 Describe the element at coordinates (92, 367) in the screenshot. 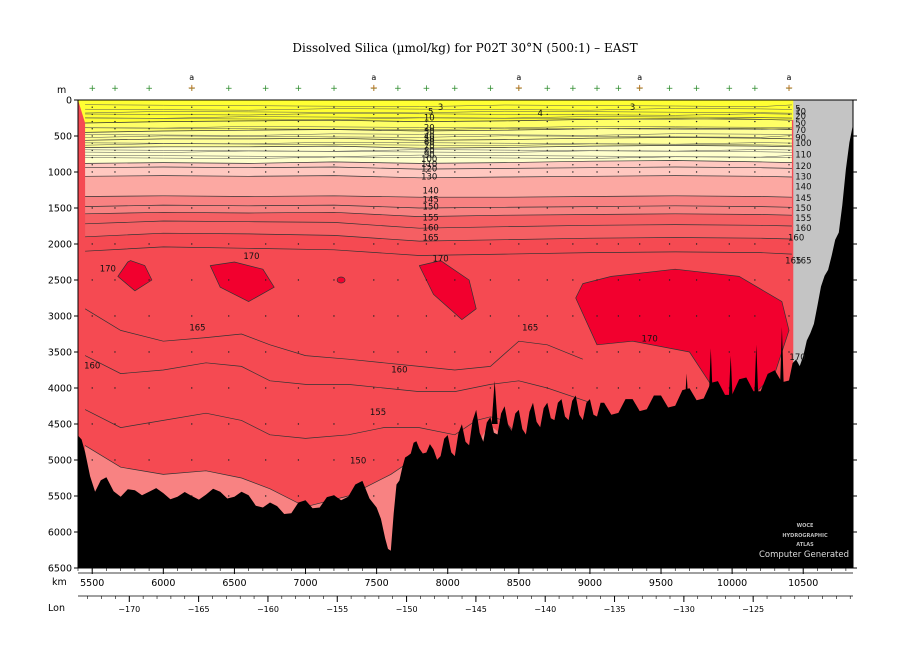

I see `contour-label: 160` at that location.